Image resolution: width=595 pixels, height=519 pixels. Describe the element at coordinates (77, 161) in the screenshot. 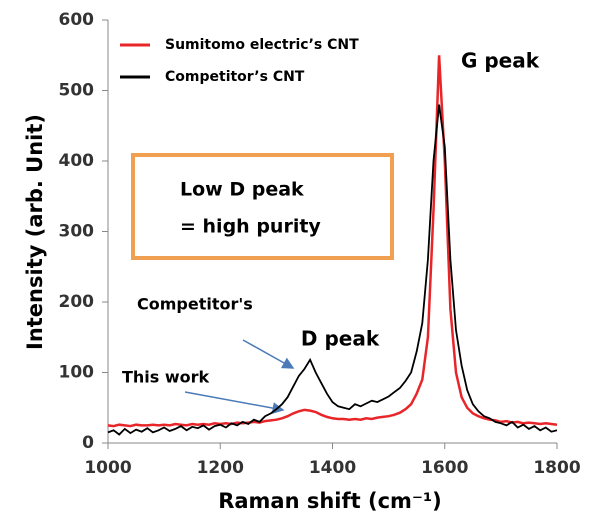

I see `y-tick-label: 400` at that location.